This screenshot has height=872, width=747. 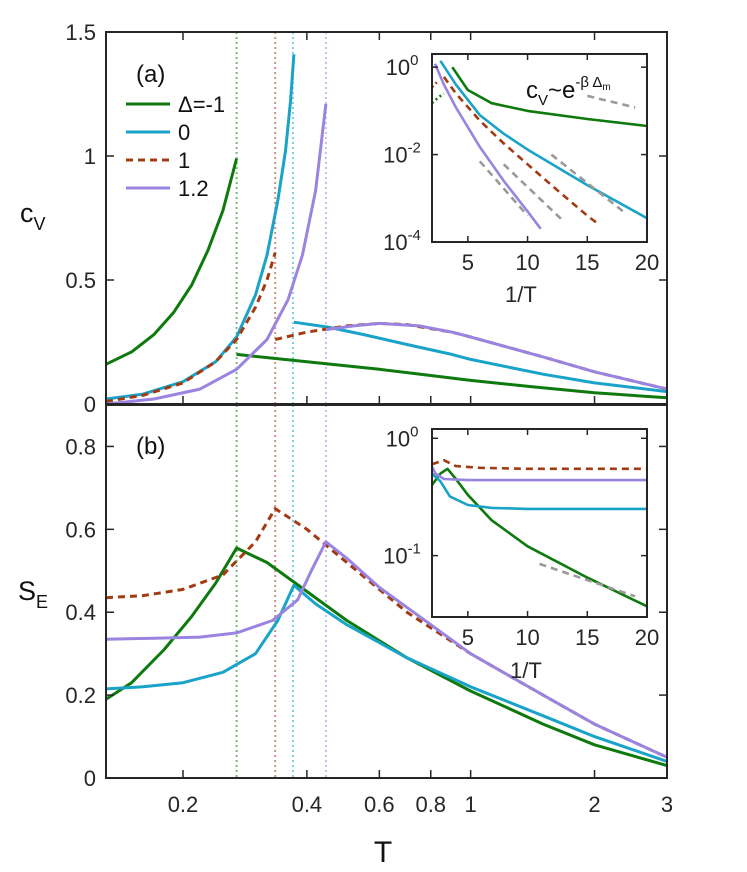 What do you see at coordinates (90, 404) in the screenshot?
I see `panel-a-y-tick-label: 0` at bounding box center [90, 404].